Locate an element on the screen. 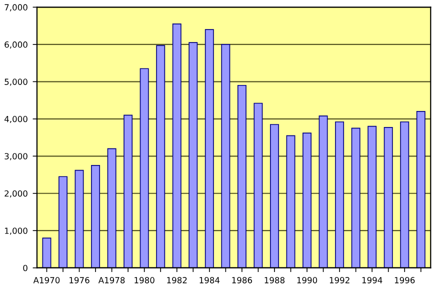  y-tick-label: 7,000 is located at coordinates (16, 8).